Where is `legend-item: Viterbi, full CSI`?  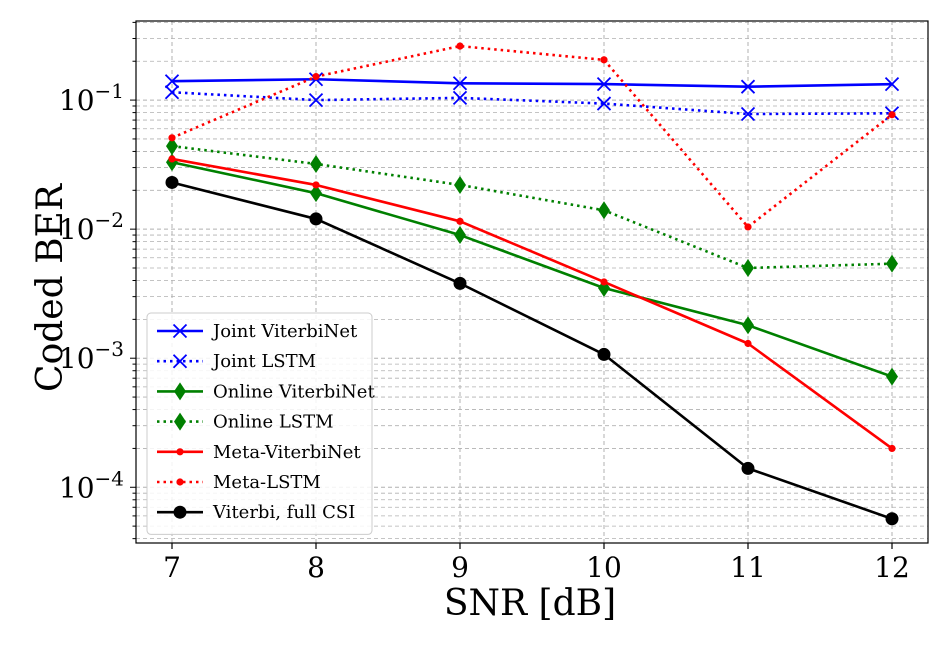 legend-item: Viterbi, full CSI is located at coordinates (256, 512).